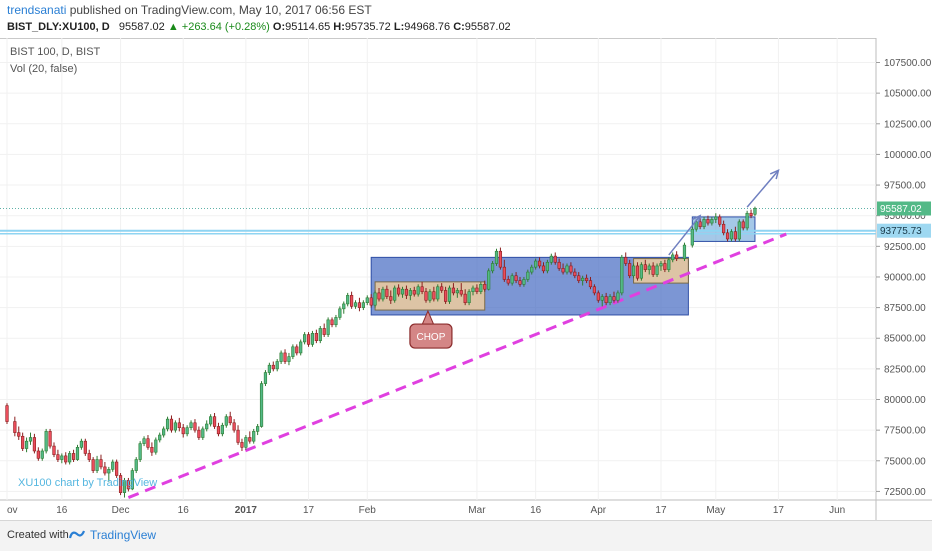  I want to click on key-level-price-label-bg, so click(904, 230).